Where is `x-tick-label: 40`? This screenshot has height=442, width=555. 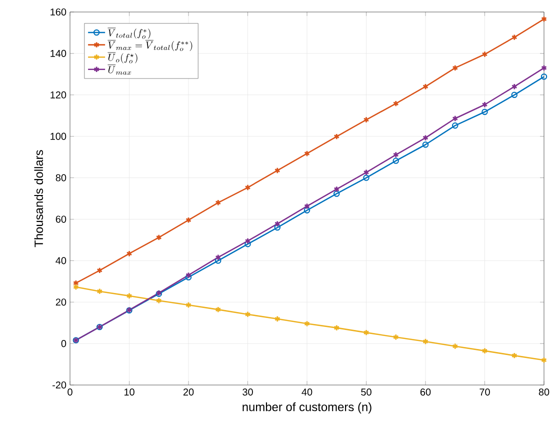
x-tick-label: 40 is located at coordinates (307, 392).